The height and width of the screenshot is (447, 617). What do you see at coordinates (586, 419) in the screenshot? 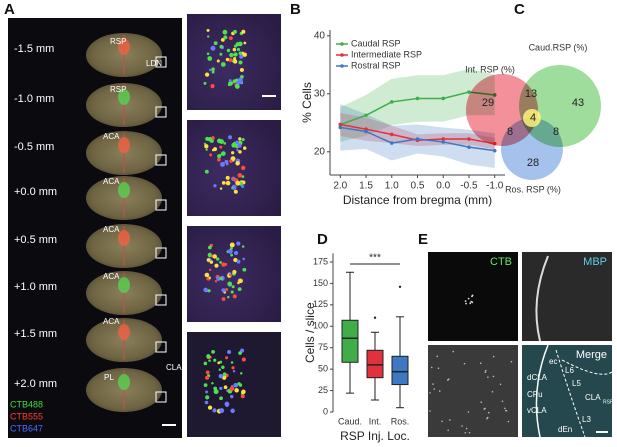
I see `region-label: L3` at bounding box center [586, 419].